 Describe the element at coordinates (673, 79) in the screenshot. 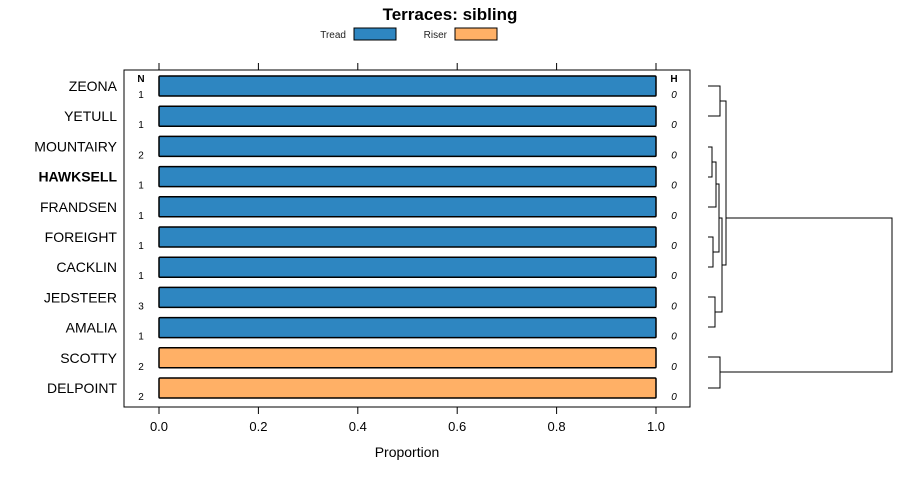

I see `h-header: H` at that location.